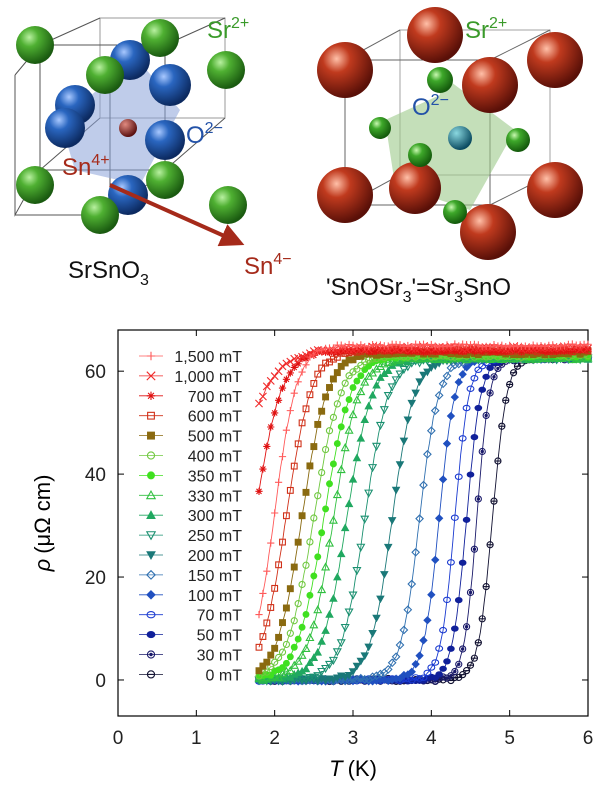 The image size is (613, 790). What do you see at coordinates (215, 476) in the screenshot?
I see `legend-label: 350 mT` at bounding box center [215, 476].